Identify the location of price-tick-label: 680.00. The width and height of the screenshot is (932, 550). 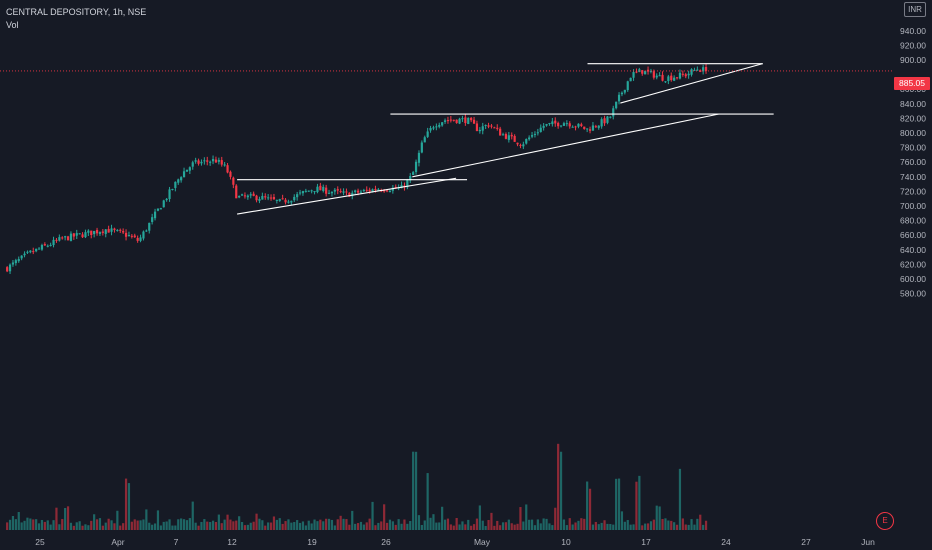
(913, 221).